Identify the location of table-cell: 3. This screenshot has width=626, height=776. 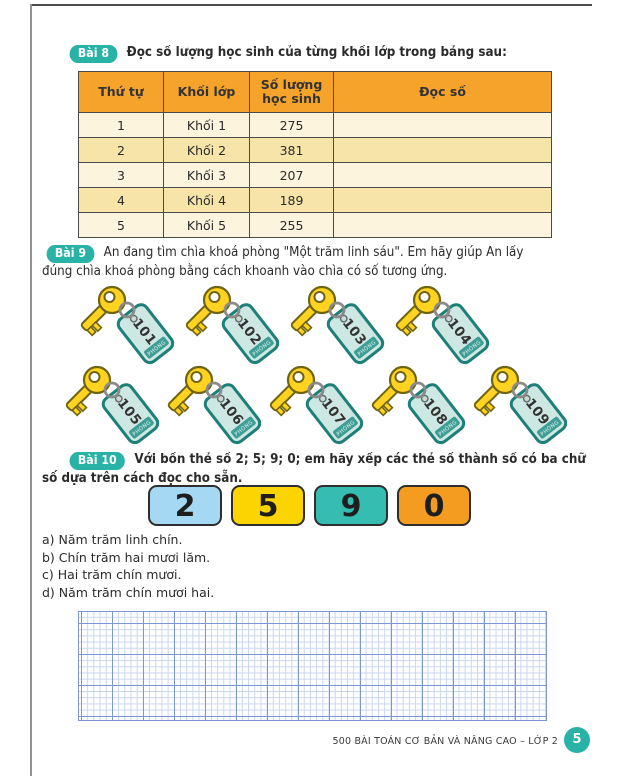
(121, 175).